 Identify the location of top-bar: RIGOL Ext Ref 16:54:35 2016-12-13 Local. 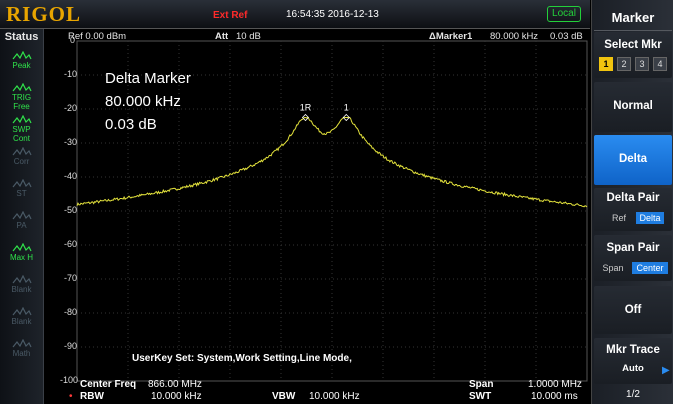
(295, 14).